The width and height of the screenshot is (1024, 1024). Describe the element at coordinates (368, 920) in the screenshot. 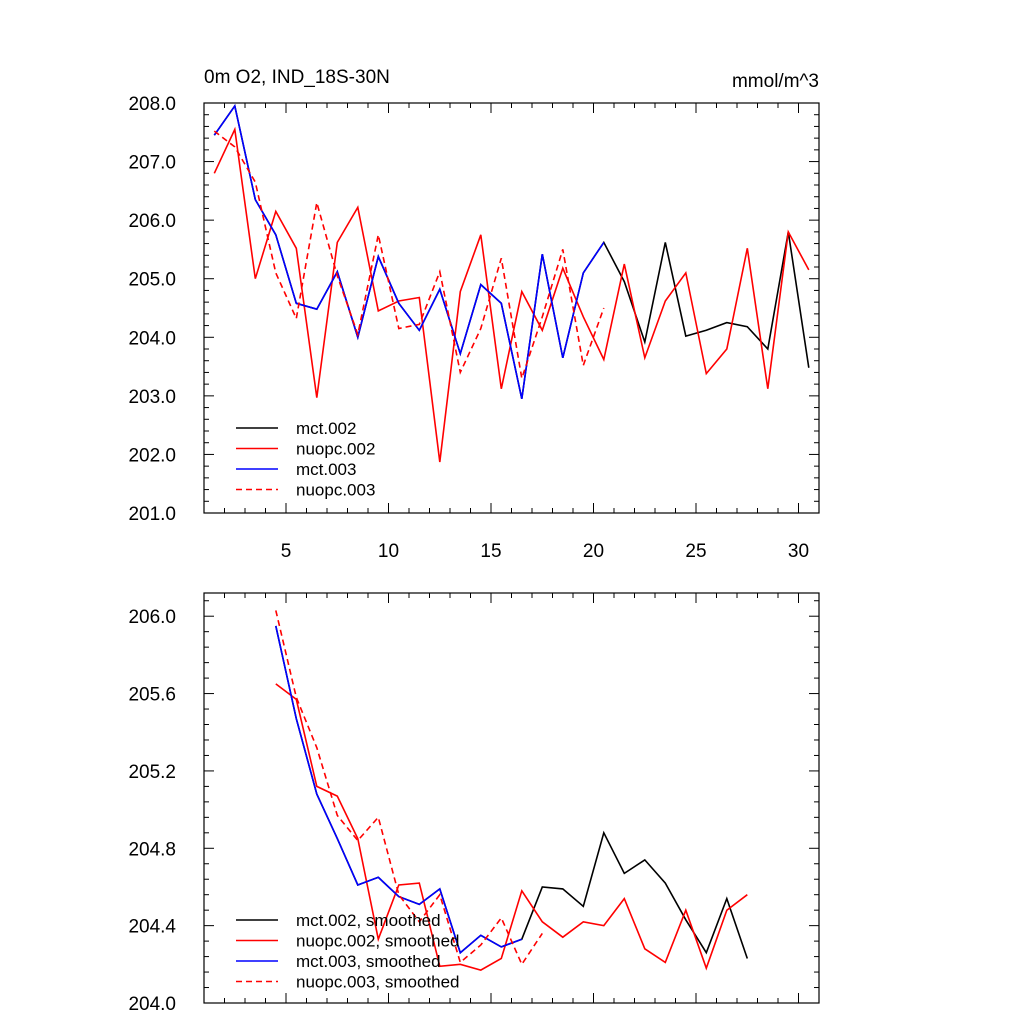

I see `legend-label: mct.002, smoothed` at that location.